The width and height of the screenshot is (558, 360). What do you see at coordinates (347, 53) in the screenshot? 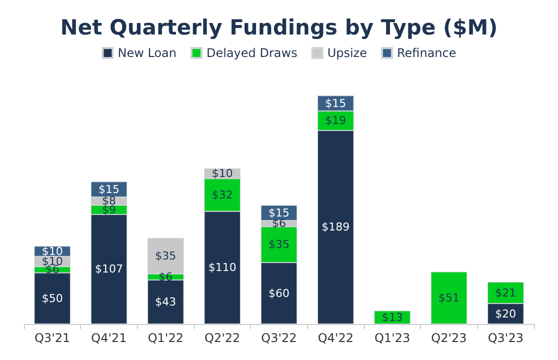
I see `legend-label: Upsize` at bounding box center [347, 53].